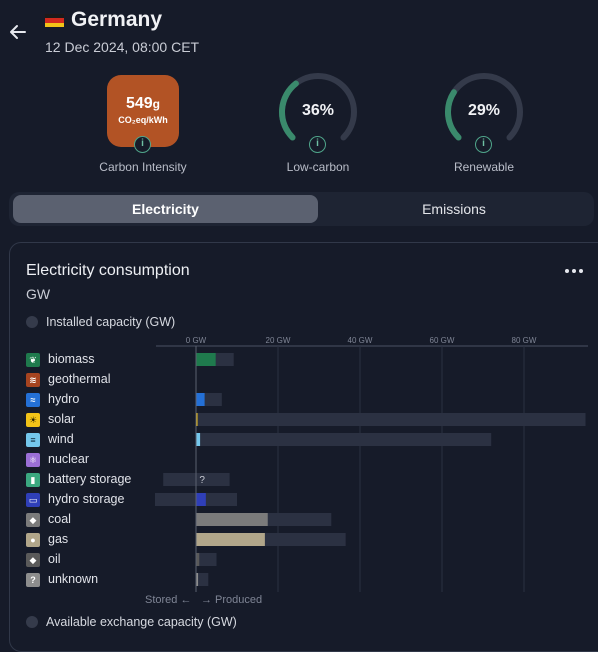 Image resolution: width=598 pixels, height=652 pixels. What do you see at coordinates (62, 419) in the screenshot?
I see `source-label: solar` at bounding box center [62, 419].